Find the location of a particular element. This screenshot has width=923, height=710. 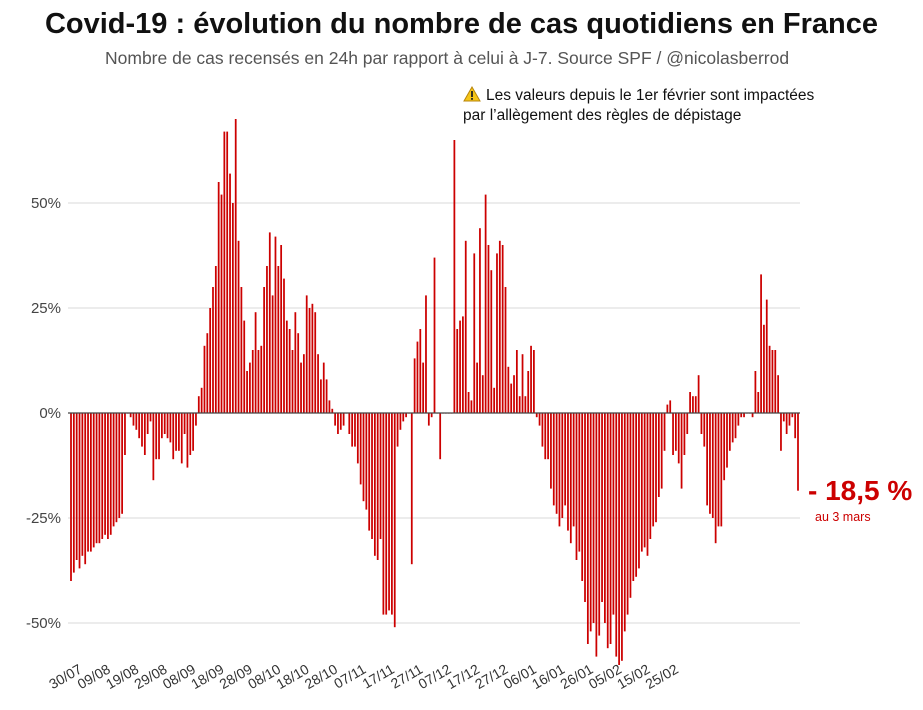

x-tick-label: 25/02 is located at coordinates (662, 676).